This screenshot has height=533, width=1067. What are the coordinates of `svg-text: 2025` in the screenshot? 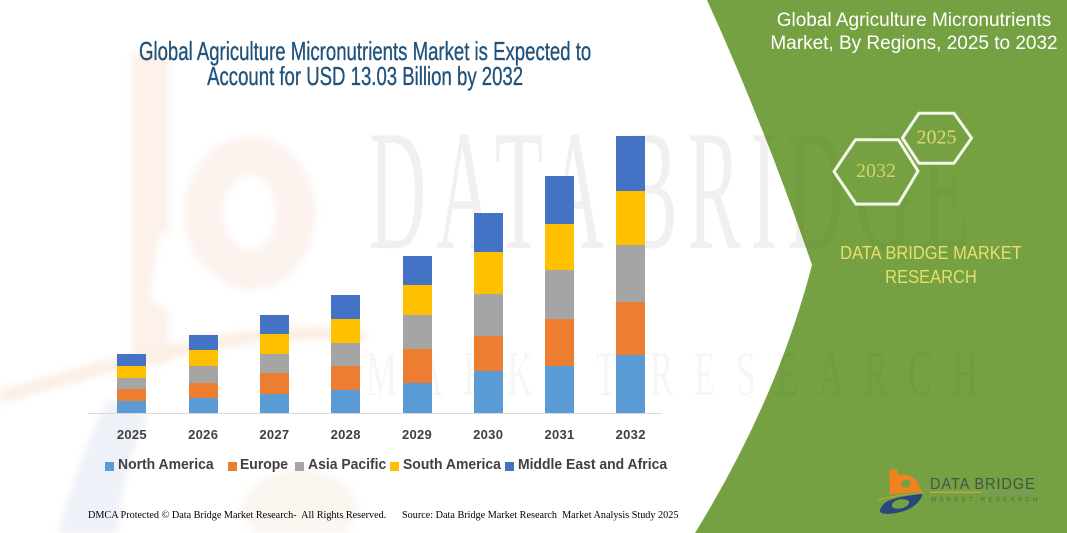 It's located at (937, 138).